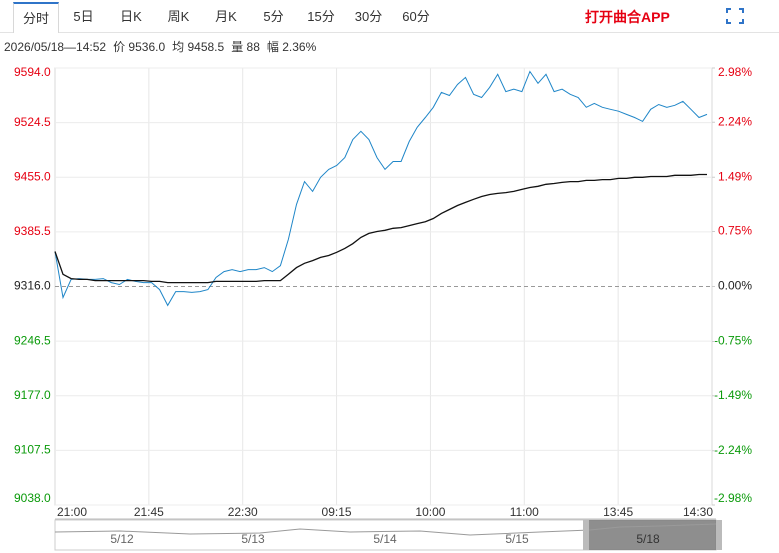 The height and width of the screenshot is (553, 779). I want to click on tab: 月K, so click(226, 16).